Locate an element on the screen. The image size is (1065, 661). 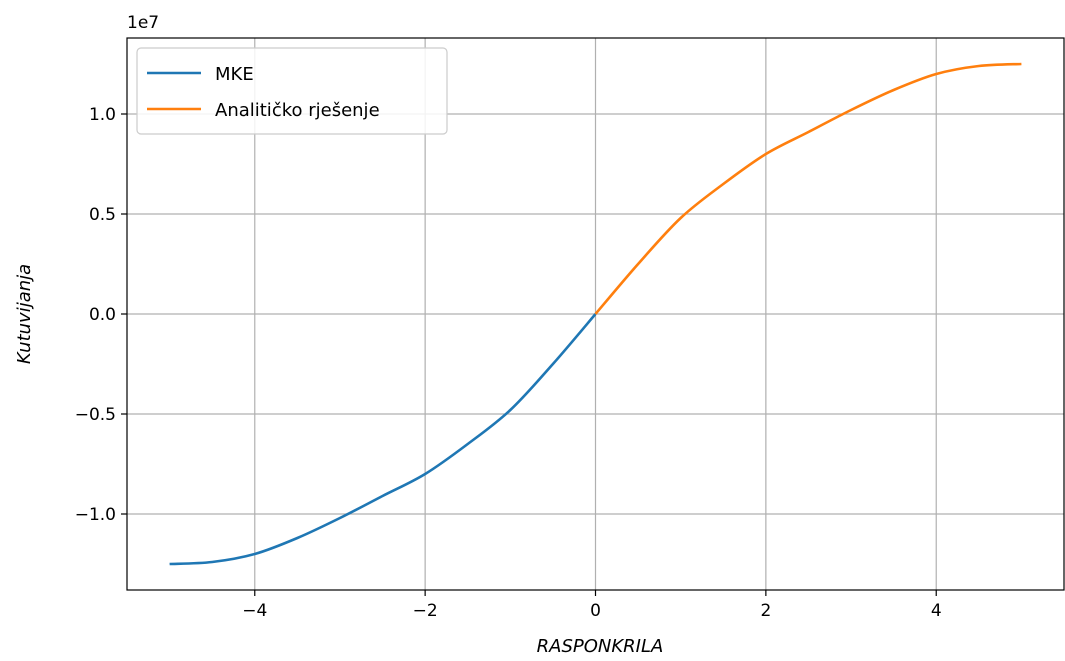
y-axis-label: Kutuvijanja is located at coordinates (24, 314).